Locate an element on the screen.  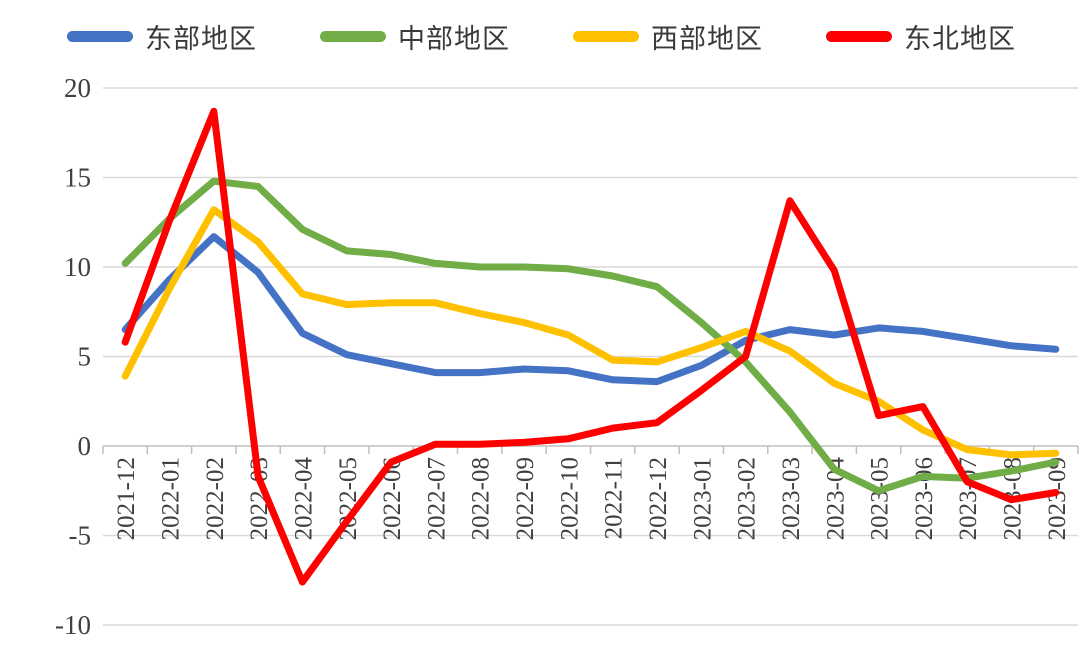
legend-swatch-northeast-icon is located at coordinates (859, 36).